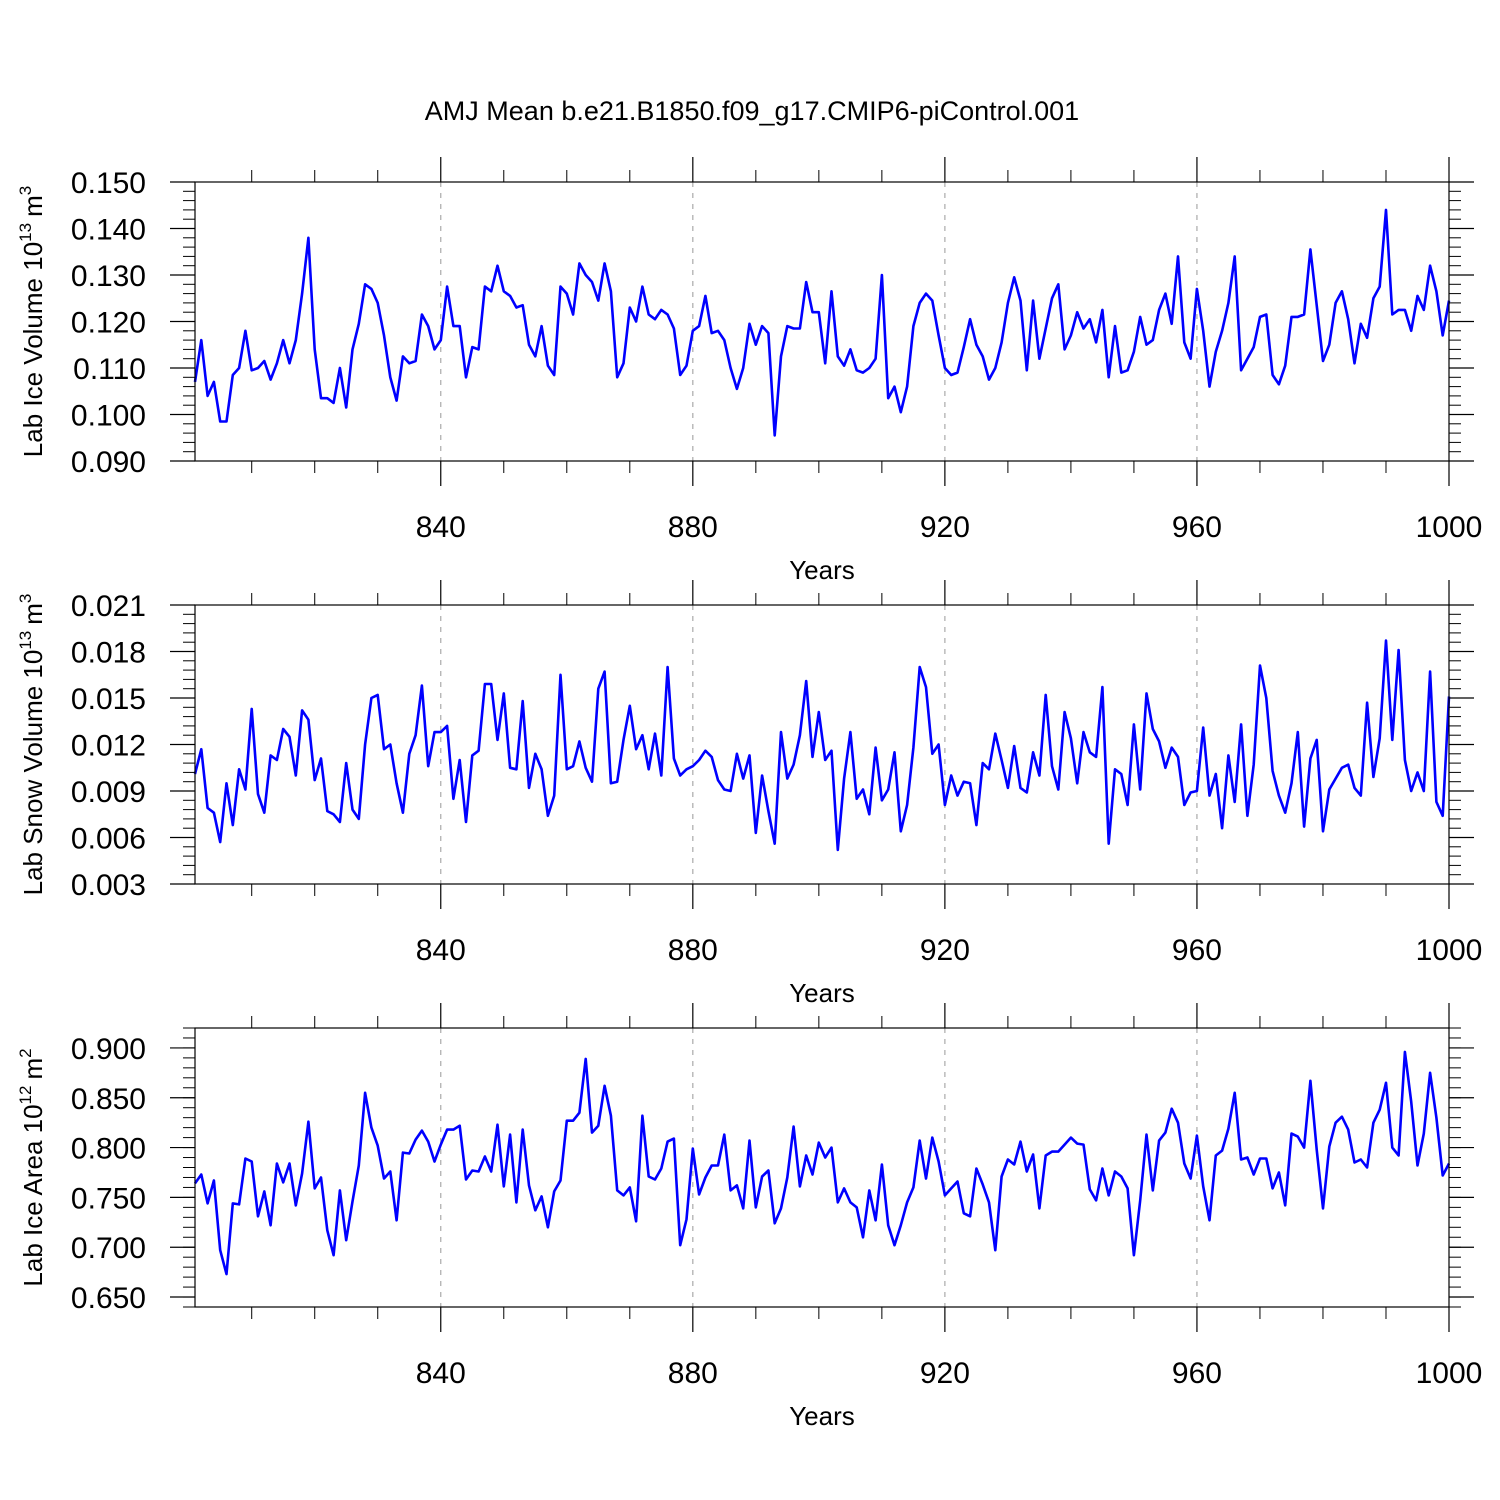 The width and height of the screenshot is (1500, 1500). What do you see at coordinates (108, 885) in the screenshot?
I see `y-tick-label: 0.003` at bounding box center [108, 885].